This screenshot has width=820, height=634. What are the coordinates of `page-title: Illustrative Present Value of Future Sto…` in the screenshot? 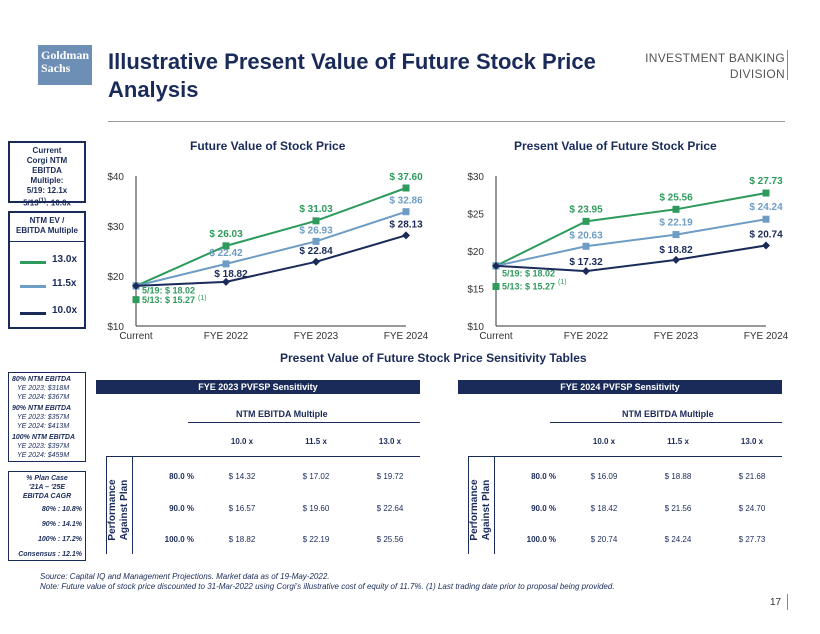 It's located at (352, 75).